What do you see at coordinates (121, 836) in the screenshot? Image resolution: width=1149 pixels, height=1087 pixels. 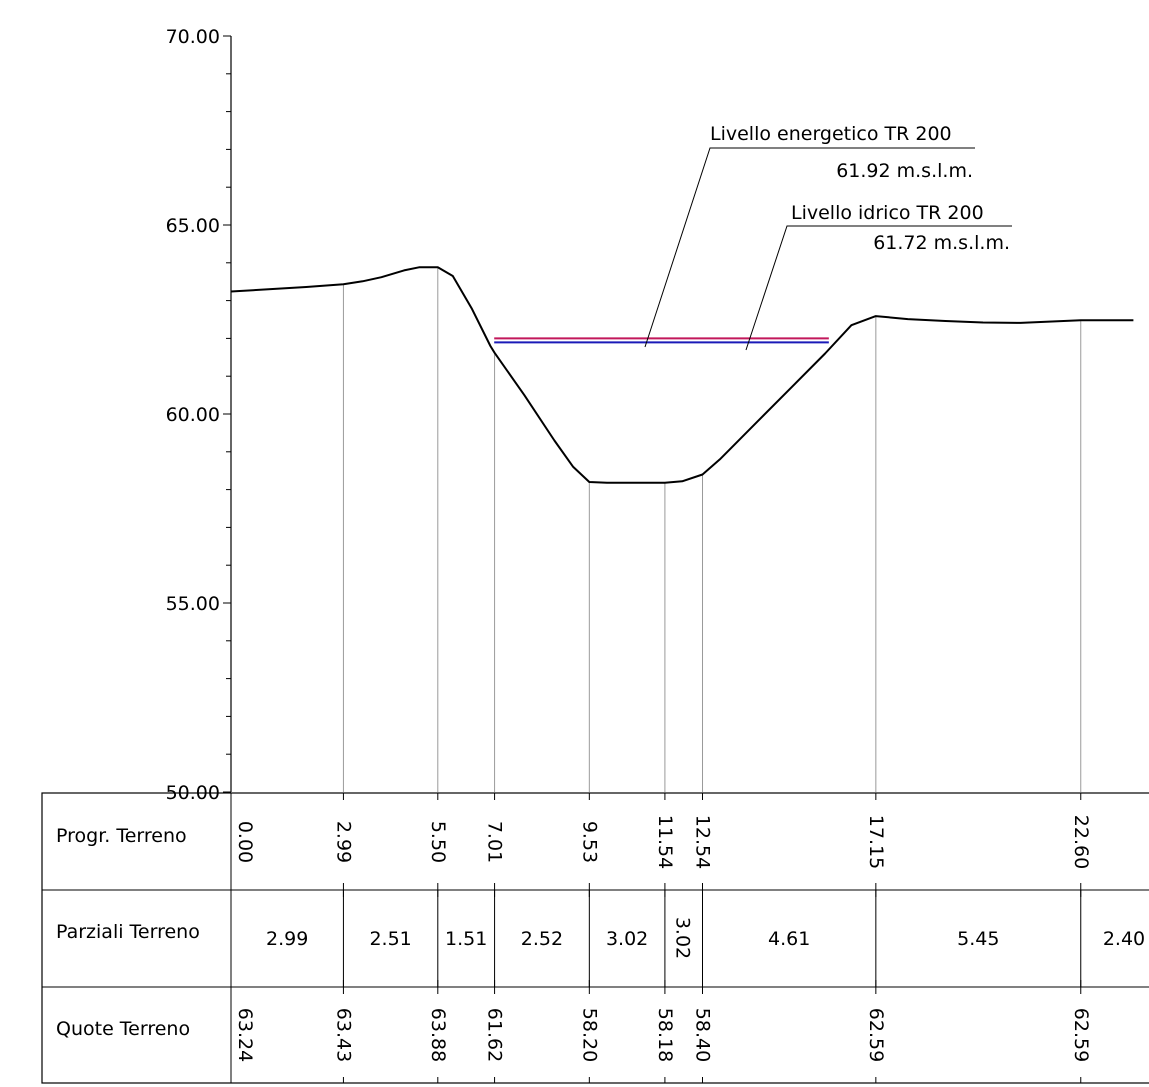 I see `row-label-progr: Progr. Terreno` at bounding box center [121, 836].